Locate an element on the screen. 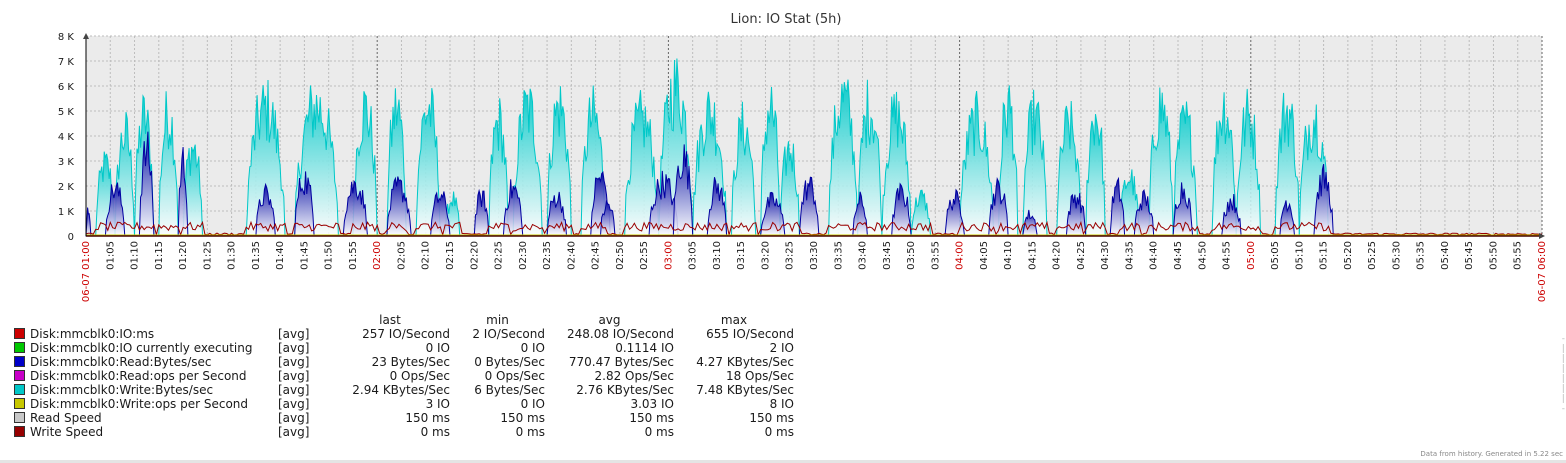 Image resolution: width=1566 pixels, height=463 pixels. x-tick-label: 04:50 is located at coordinates (1202, 255).